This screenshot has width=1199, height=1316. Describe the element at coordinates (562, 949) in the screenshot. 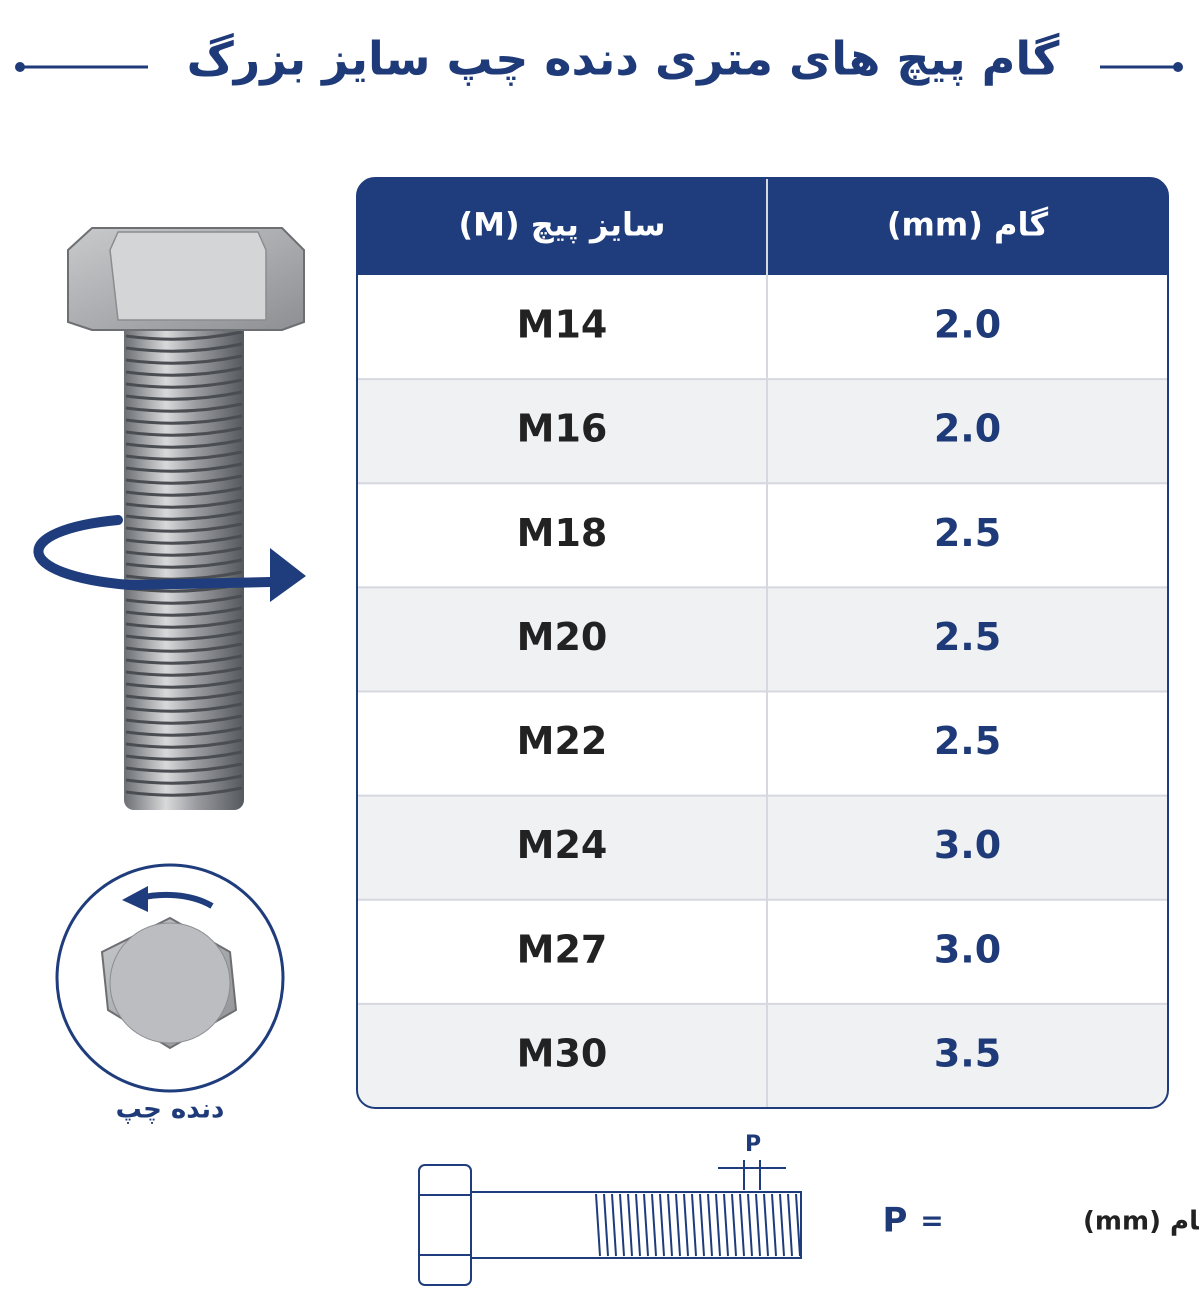

I see `size-cell: M27` at that location.